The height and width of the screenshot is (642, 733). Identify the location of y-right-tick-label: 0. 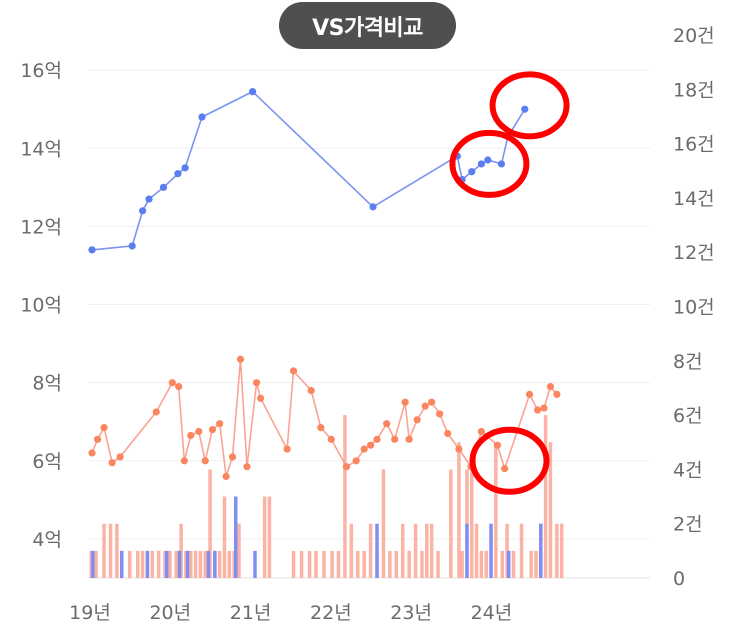
(679, 579).